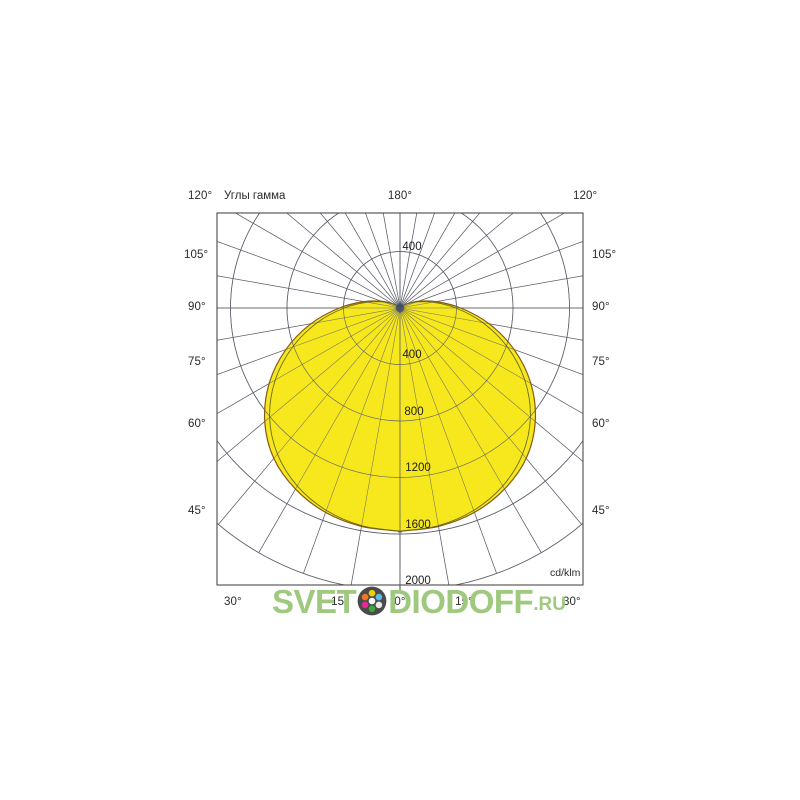  Describe the element at coordinates (601, 424) in the screenshot. I see `gamma-label-right-60: 60°` at that location.